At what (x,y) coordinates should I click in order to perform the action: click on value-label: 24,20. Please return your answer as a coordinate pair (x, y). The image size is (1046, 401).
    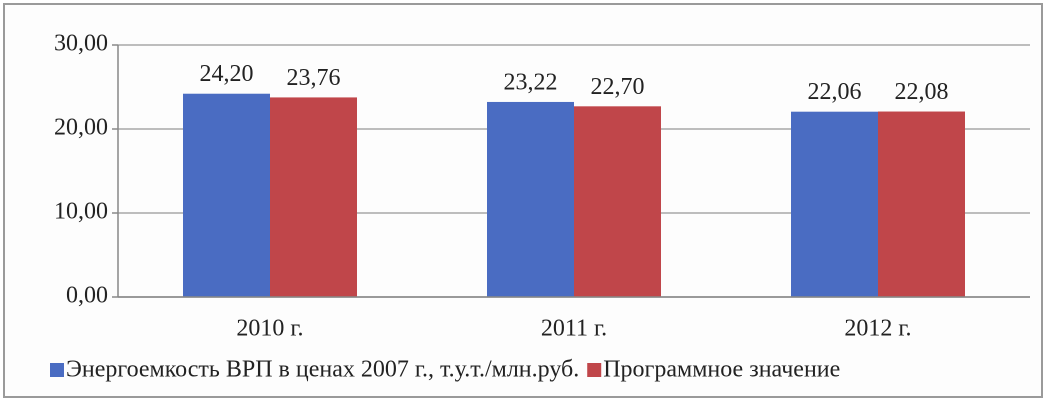
    Looking at the image, I should click on (227, 74).